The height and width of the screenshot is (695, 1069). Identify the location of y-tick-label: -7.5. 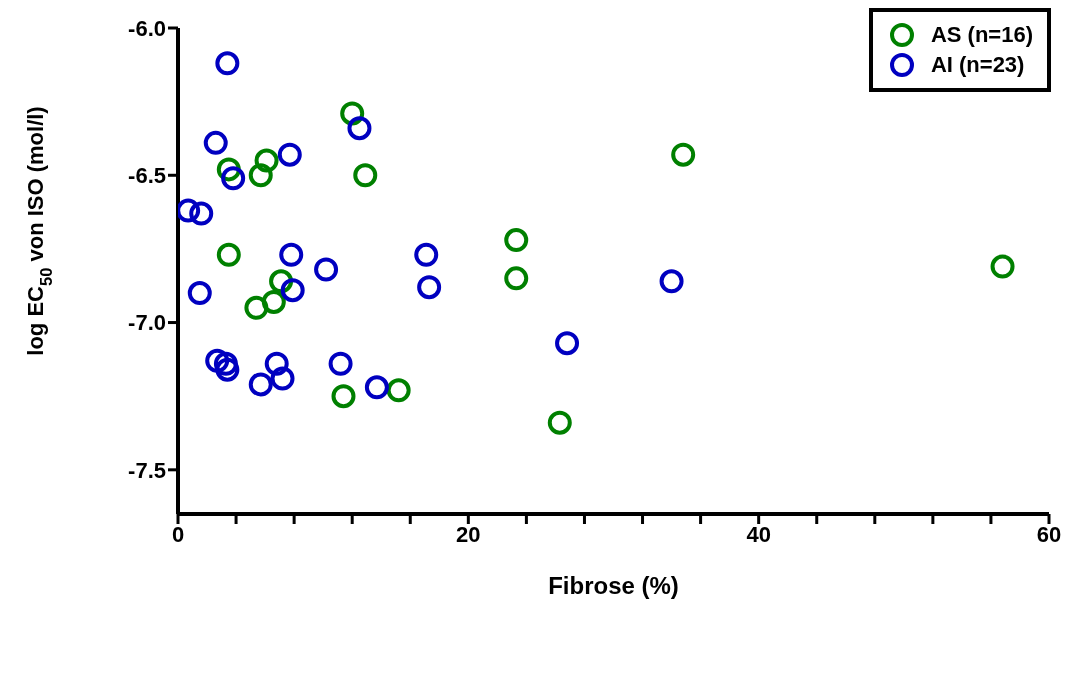
(147, 470).